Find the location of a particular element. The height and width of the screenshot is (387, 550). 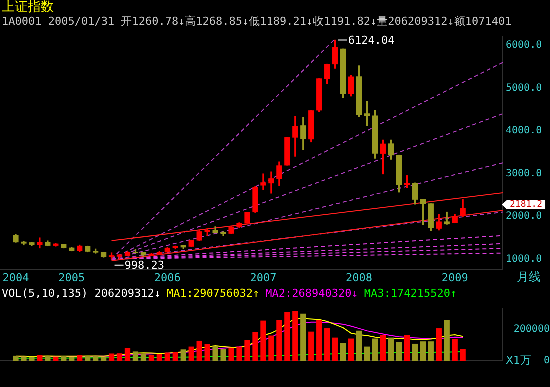

y-tick-label: 2000.0 is located at coordinates (524, 216).